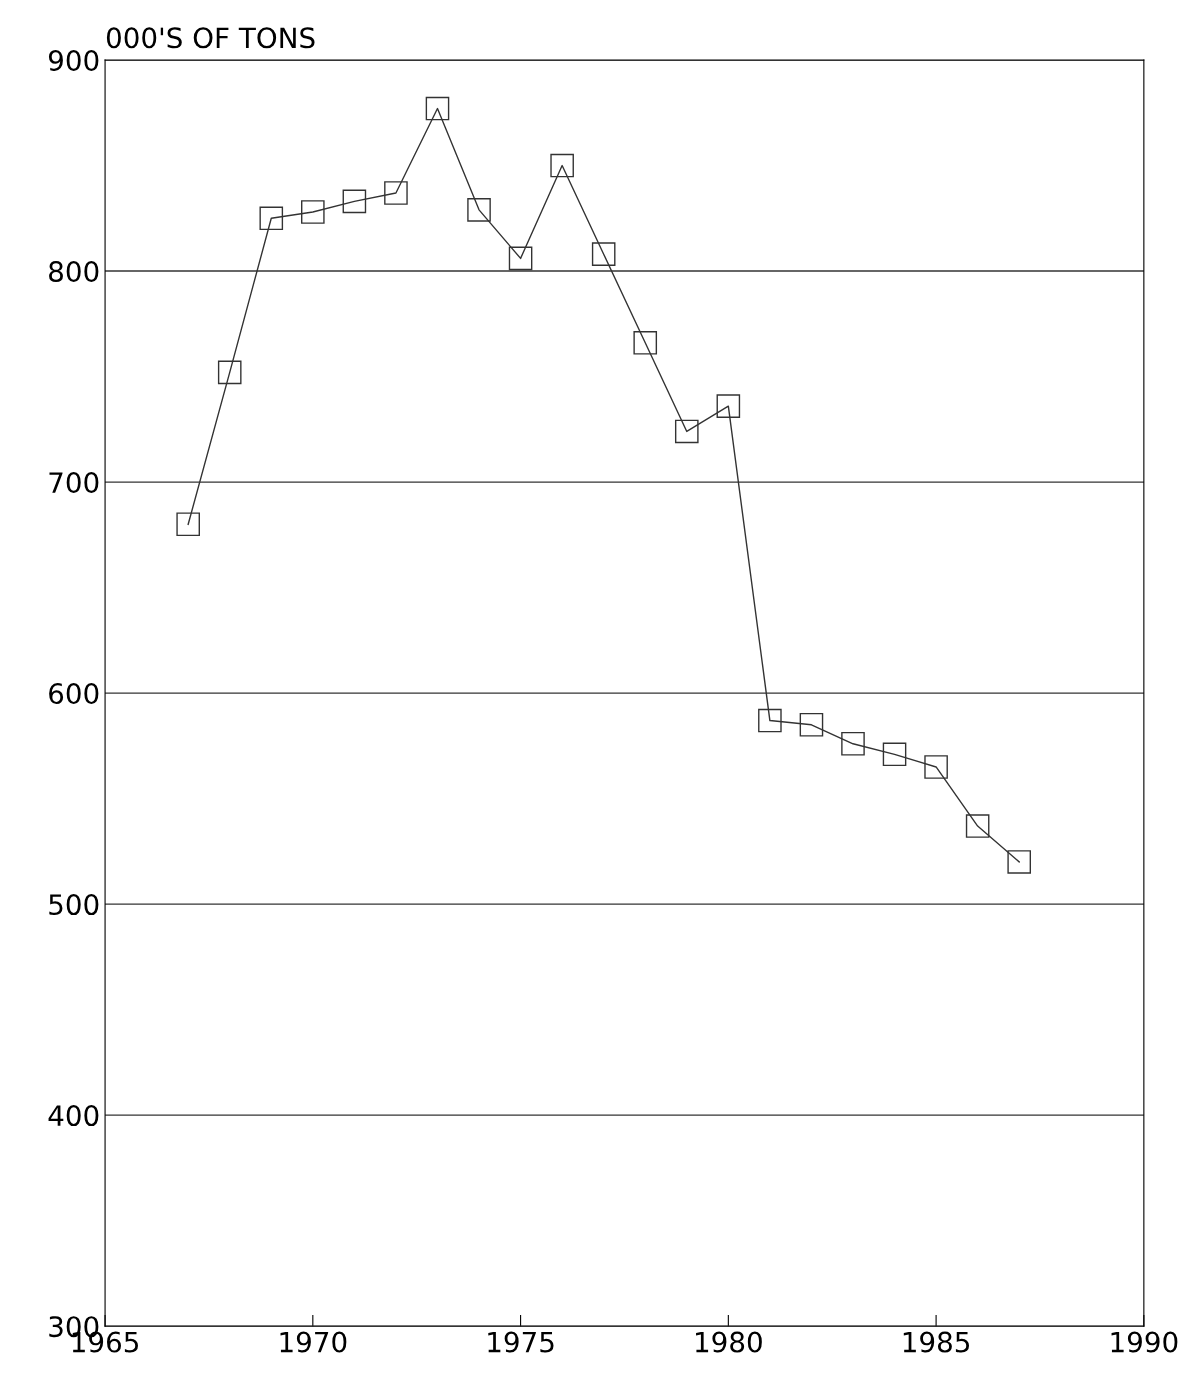  What do you see at coordinates (729, 1342) in the screenshot?
I see `x-tick-label: 1980` at bounding box center [729, 1342].